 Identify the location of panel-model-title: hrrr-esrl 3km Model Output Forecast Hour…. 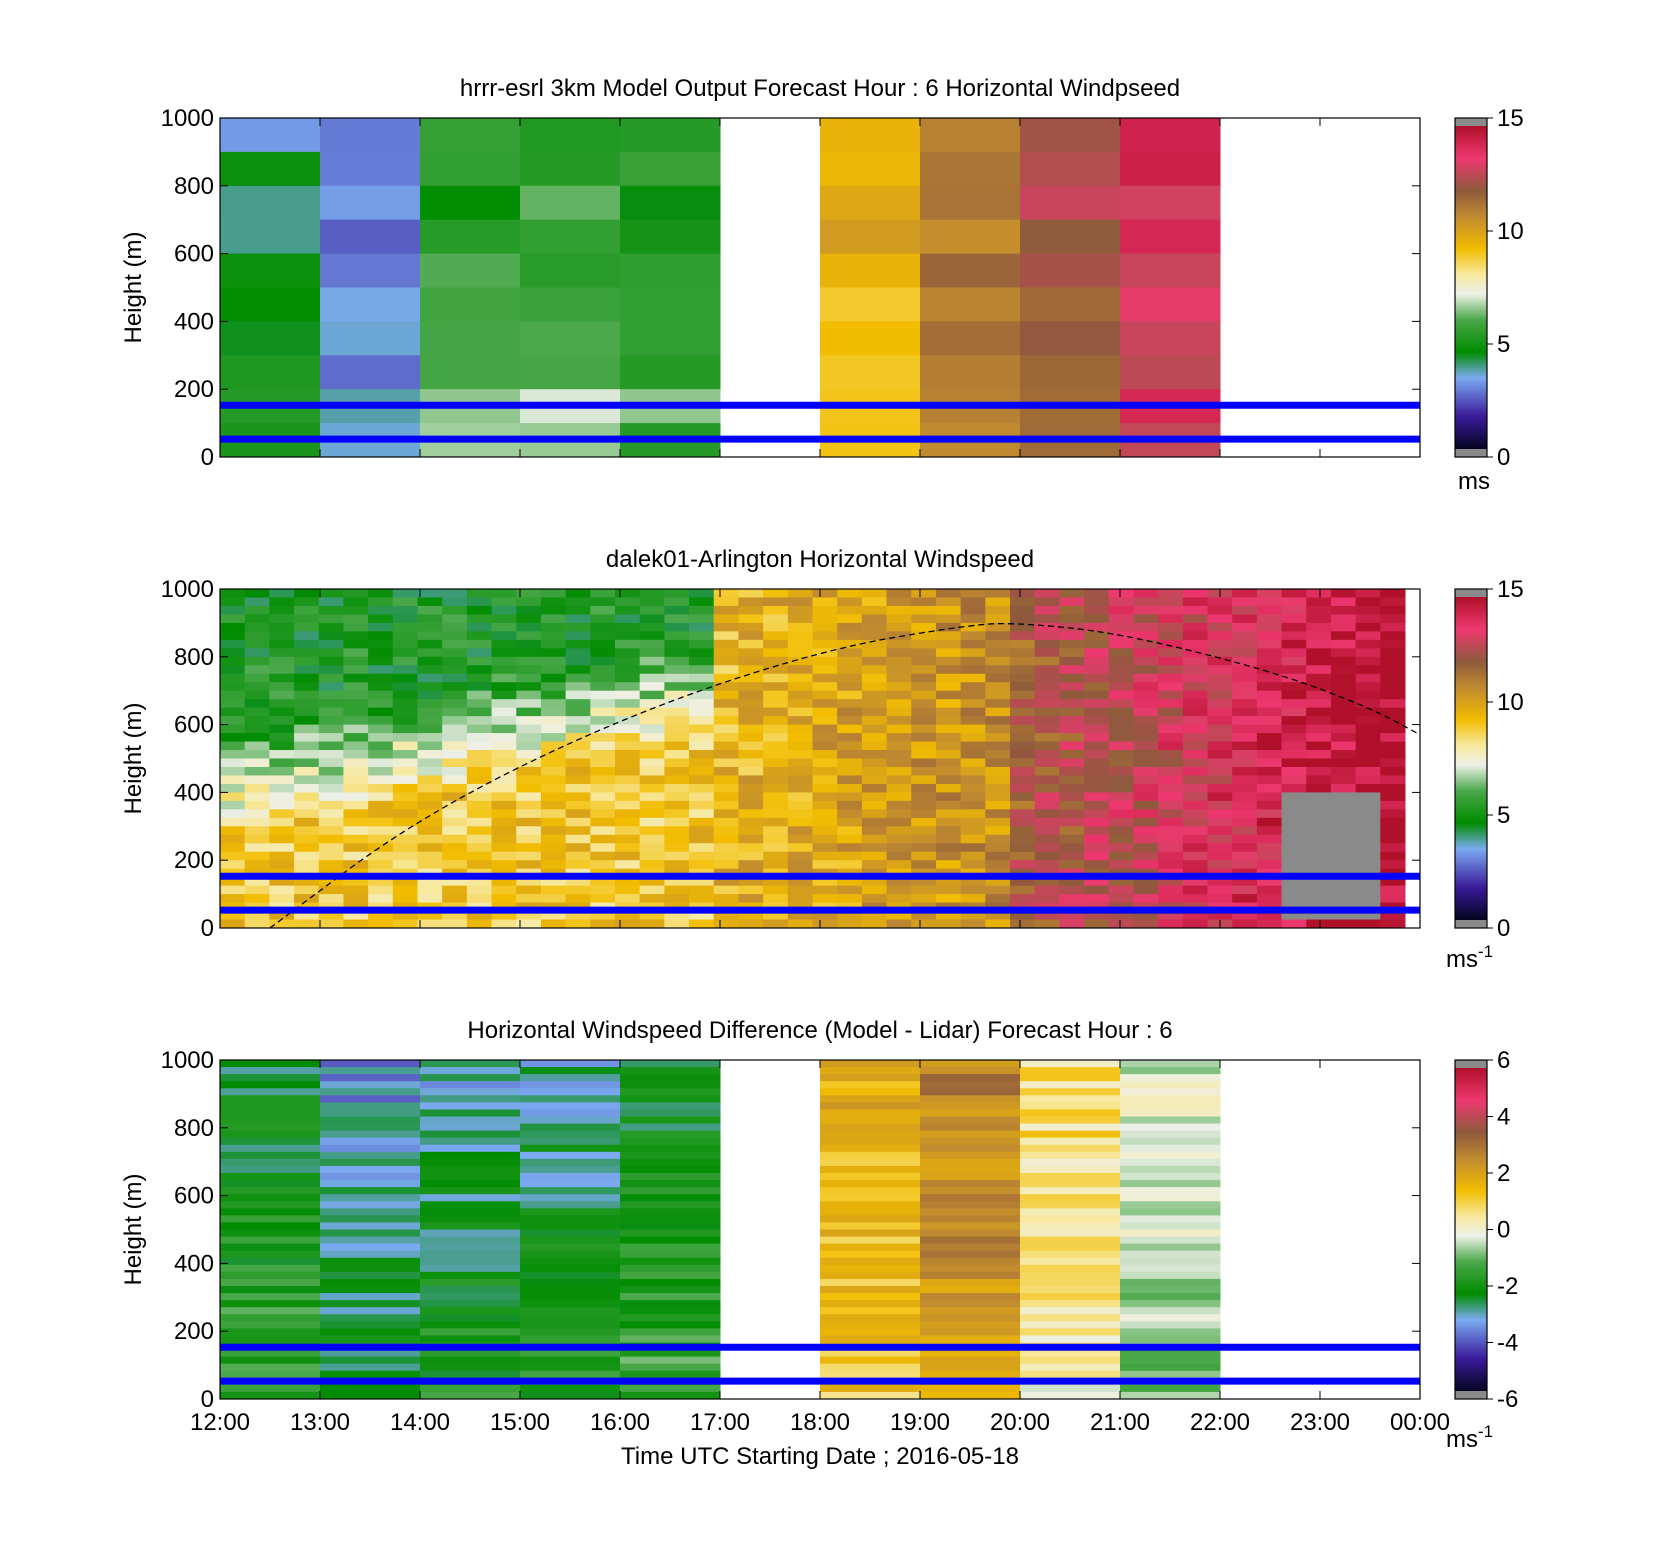
(820, 88).